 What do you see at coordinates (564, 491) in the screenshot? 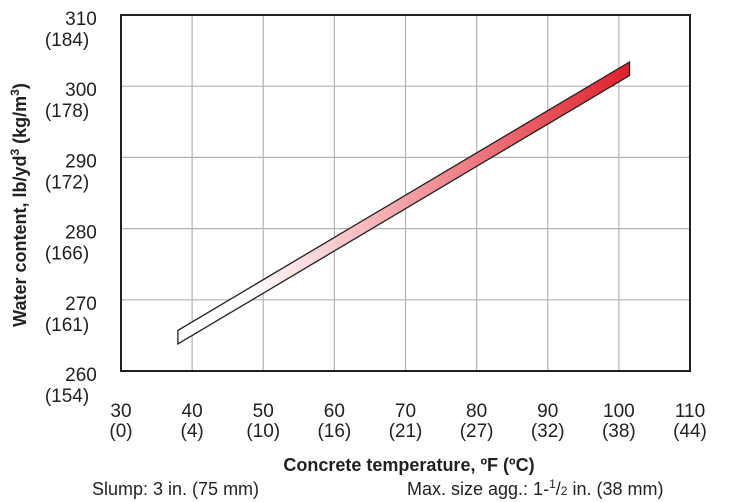
I see `aggregate-note-den: 2` at bounding box center [564, 491].